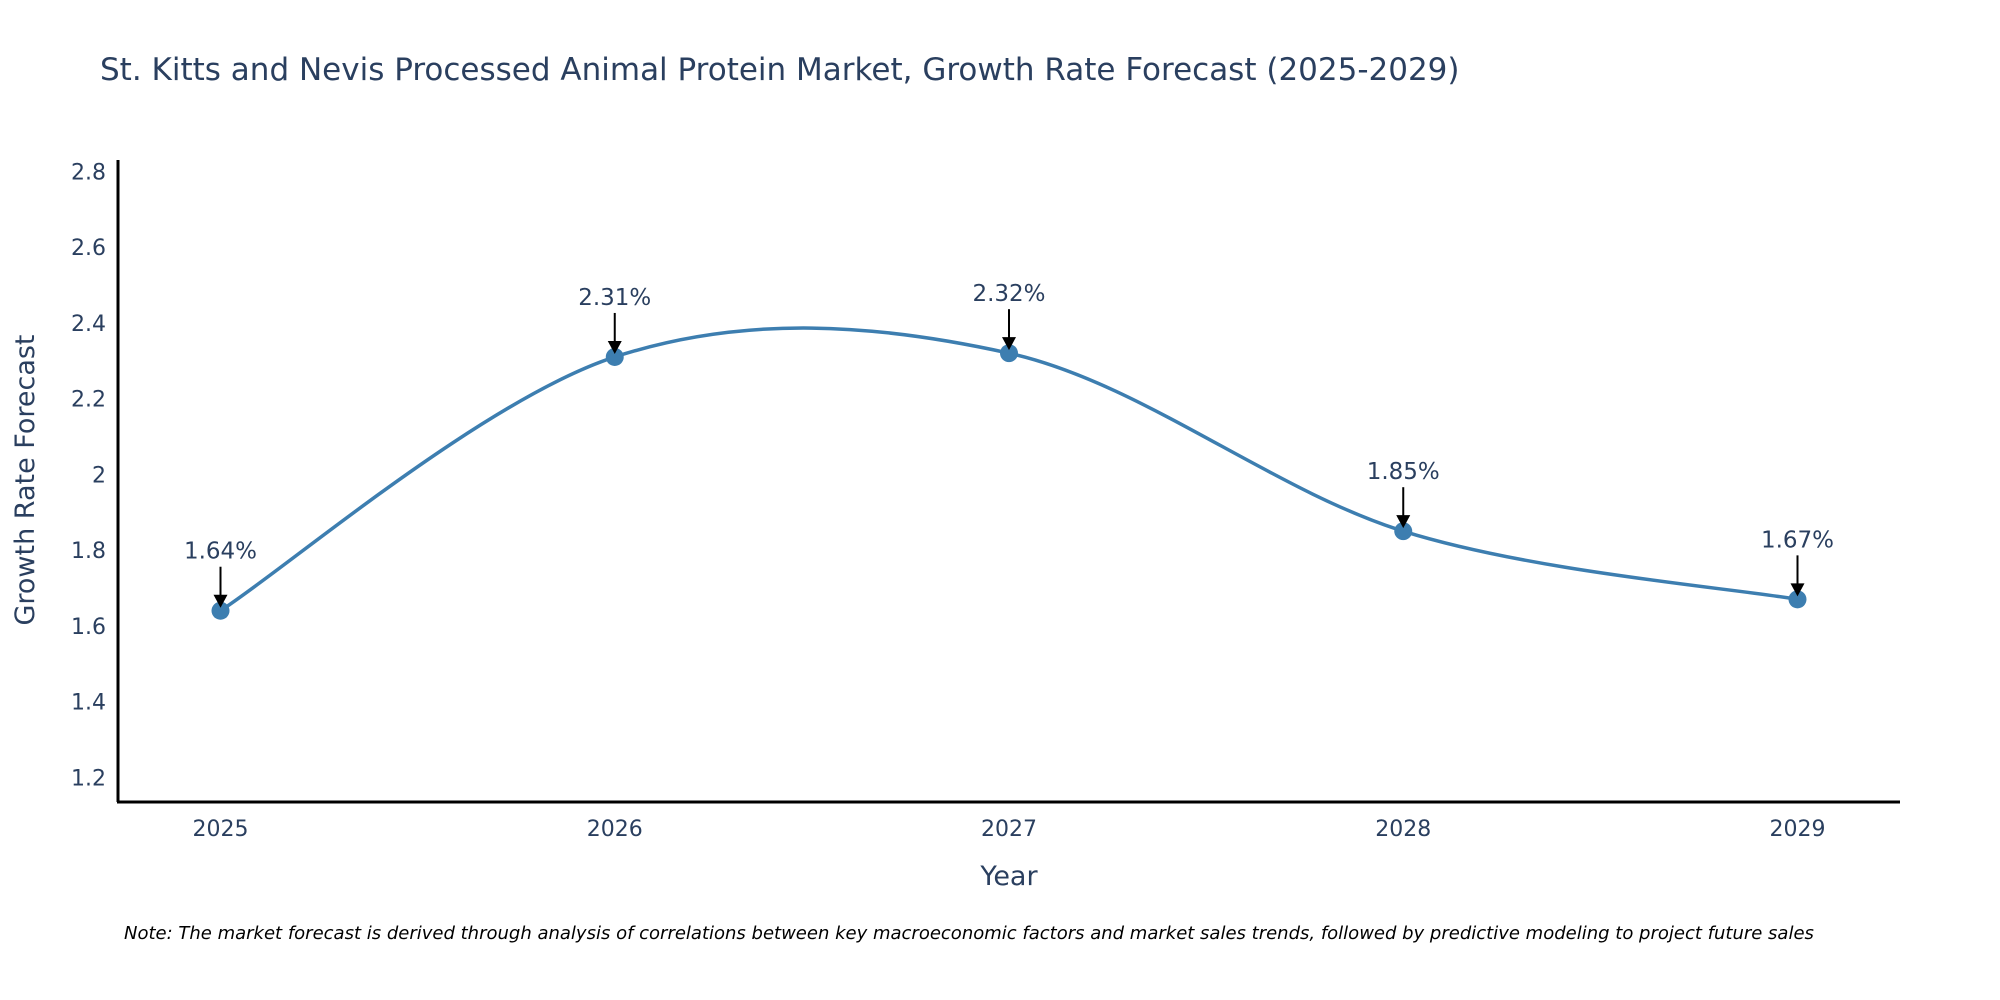 This screenshot has height=1000, width=2000. Describe the element at coordinates (88, 551) in the screenshot. I see `y-tick-label: 1.8` at that location.